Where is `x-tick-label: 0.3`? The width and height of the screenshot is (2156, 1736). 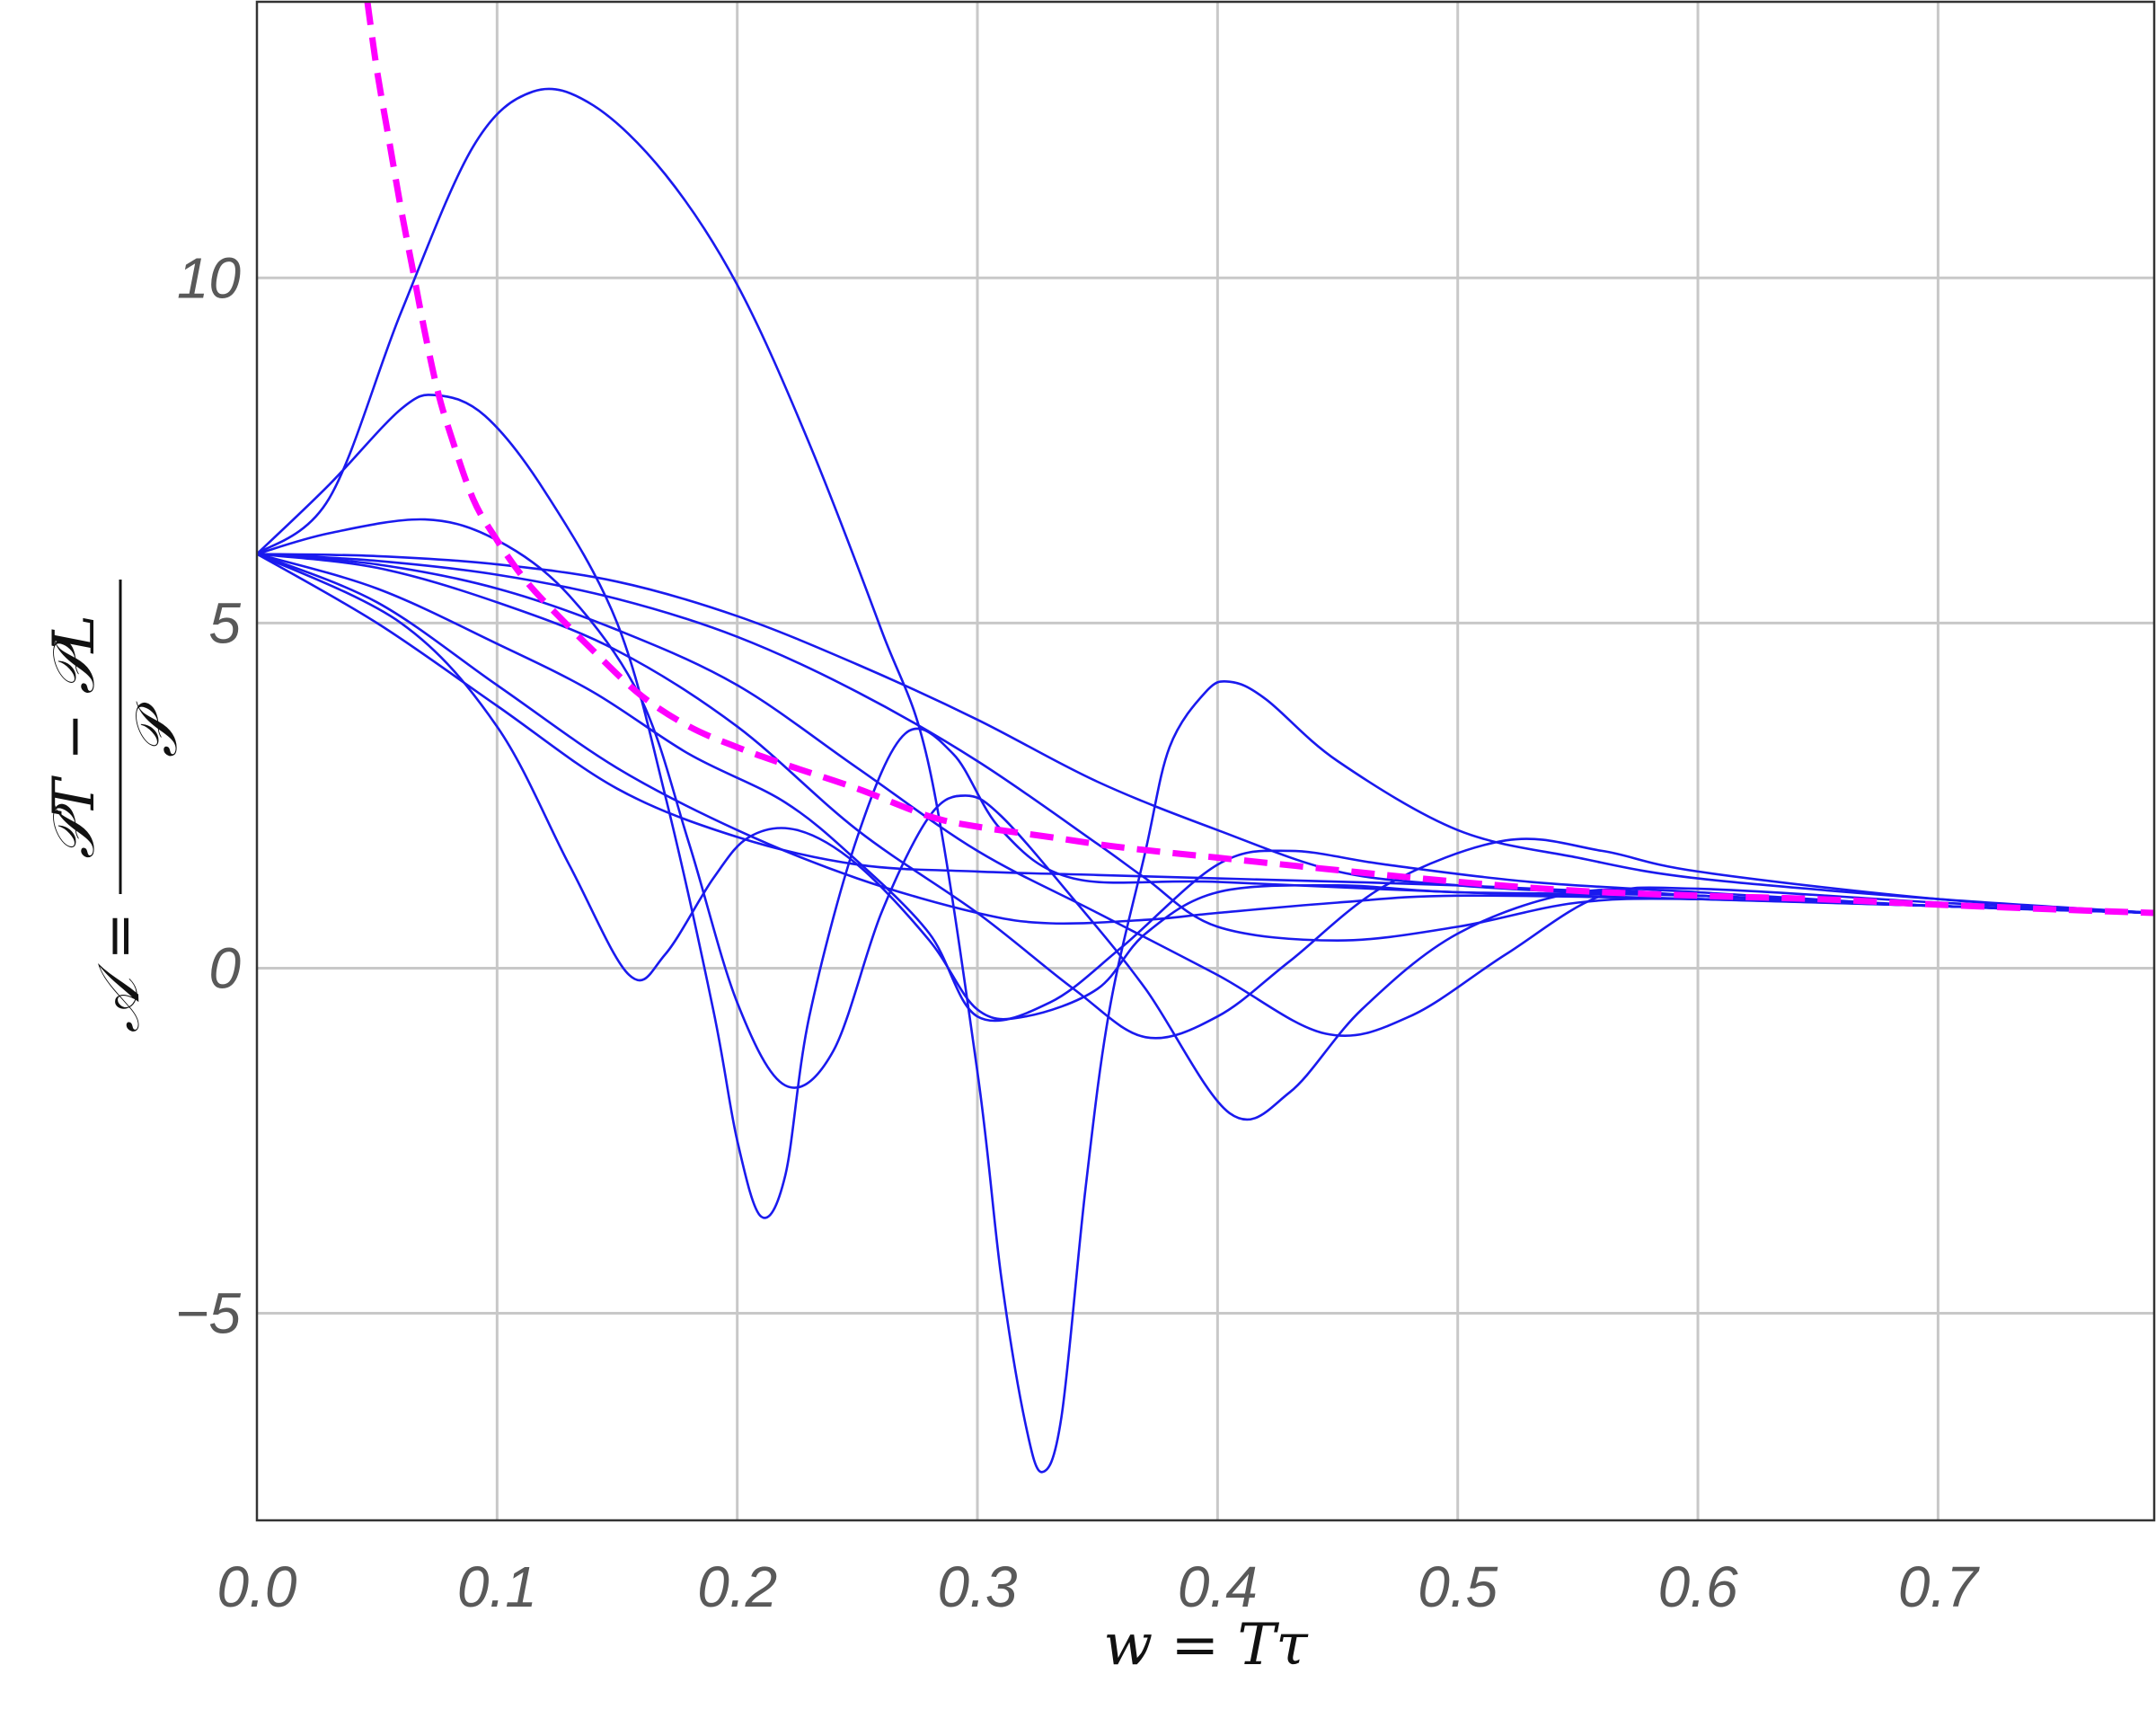
x-tick-label: 0.3 is located at coordinates (978, 1586).